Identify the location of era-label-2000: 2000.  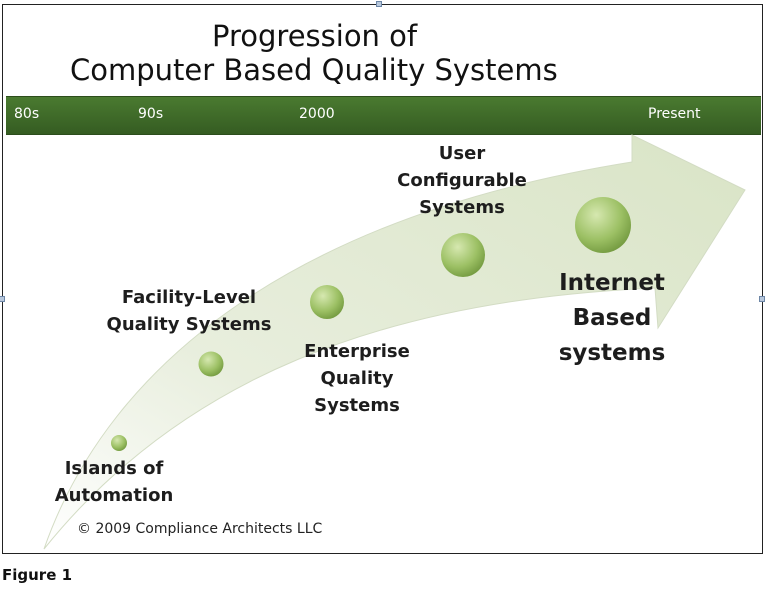
(317, 114).